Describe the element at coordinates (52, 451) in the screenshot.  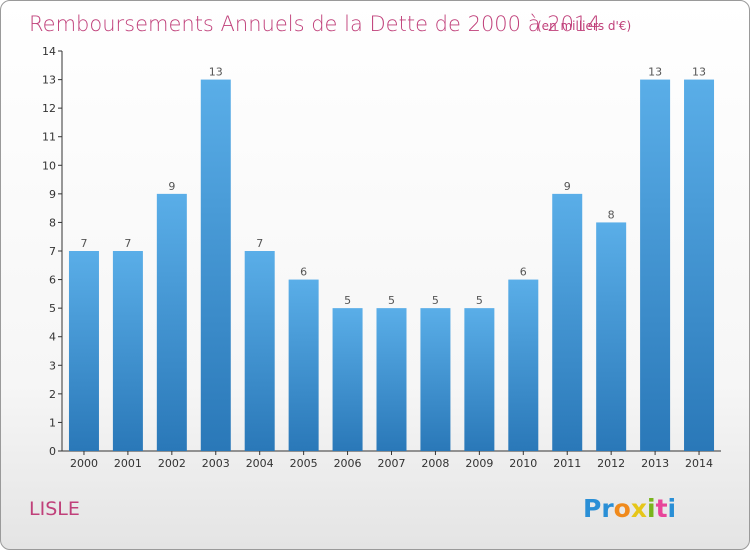
I see `y-tick-label: 0` at that location.